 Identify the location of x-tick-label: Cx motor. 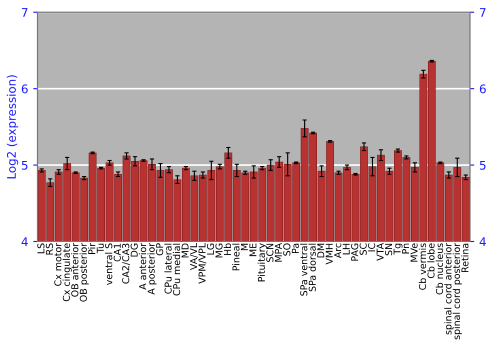
(58, 264).